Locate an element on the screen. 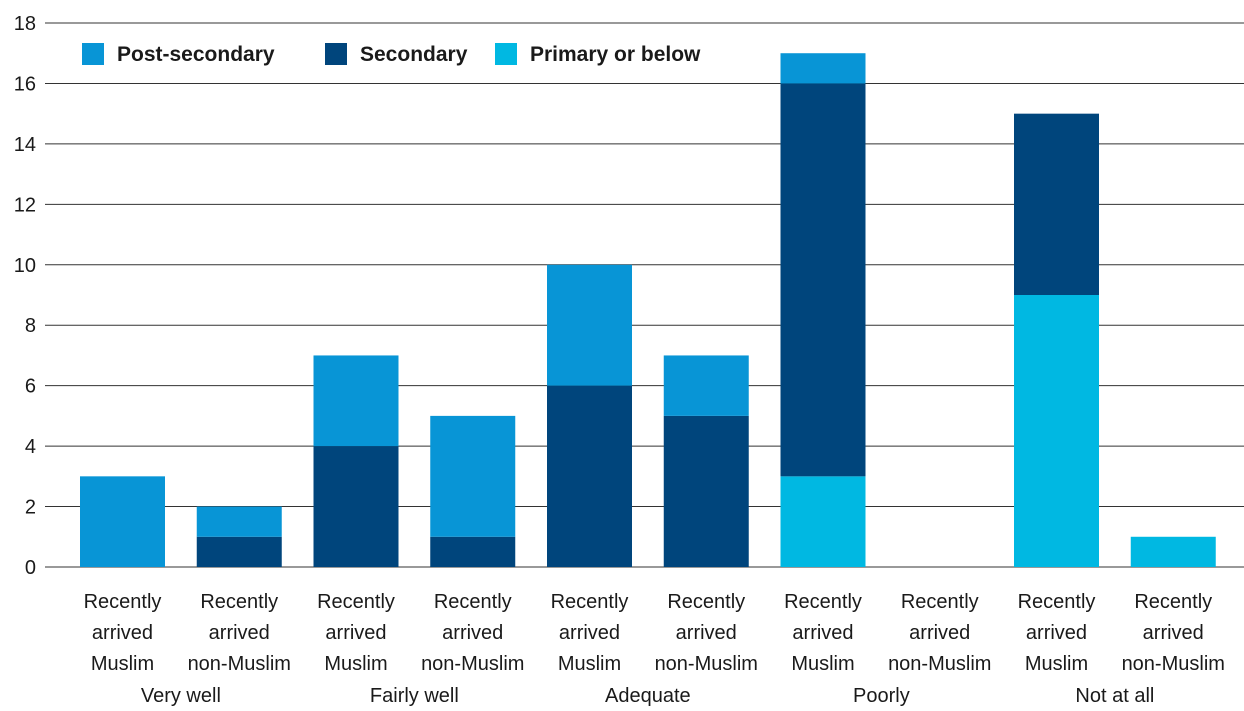  legend-label: Primary or below is located at coordinates (615, 54).